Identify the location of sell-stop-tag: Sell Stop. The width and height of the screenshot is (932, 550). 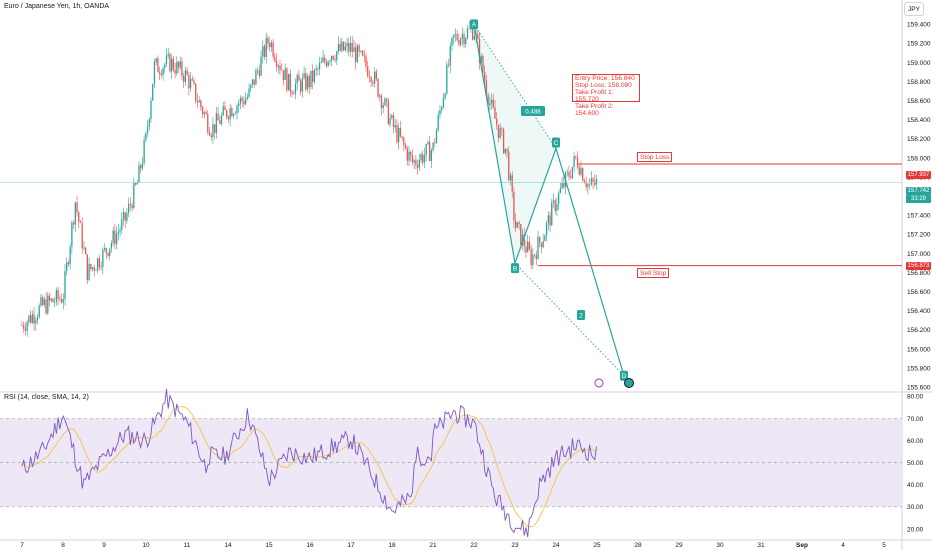
(653, 273).